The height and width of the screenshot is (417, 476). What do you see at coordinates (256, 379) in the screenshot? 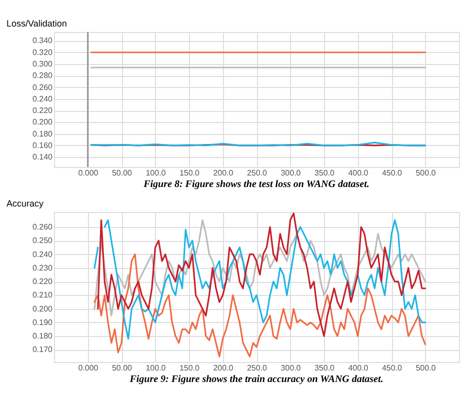
I see `caption: Figure 9: Figure shows the train accuracy on WANG dataset.` at bounding box center [256, 379].